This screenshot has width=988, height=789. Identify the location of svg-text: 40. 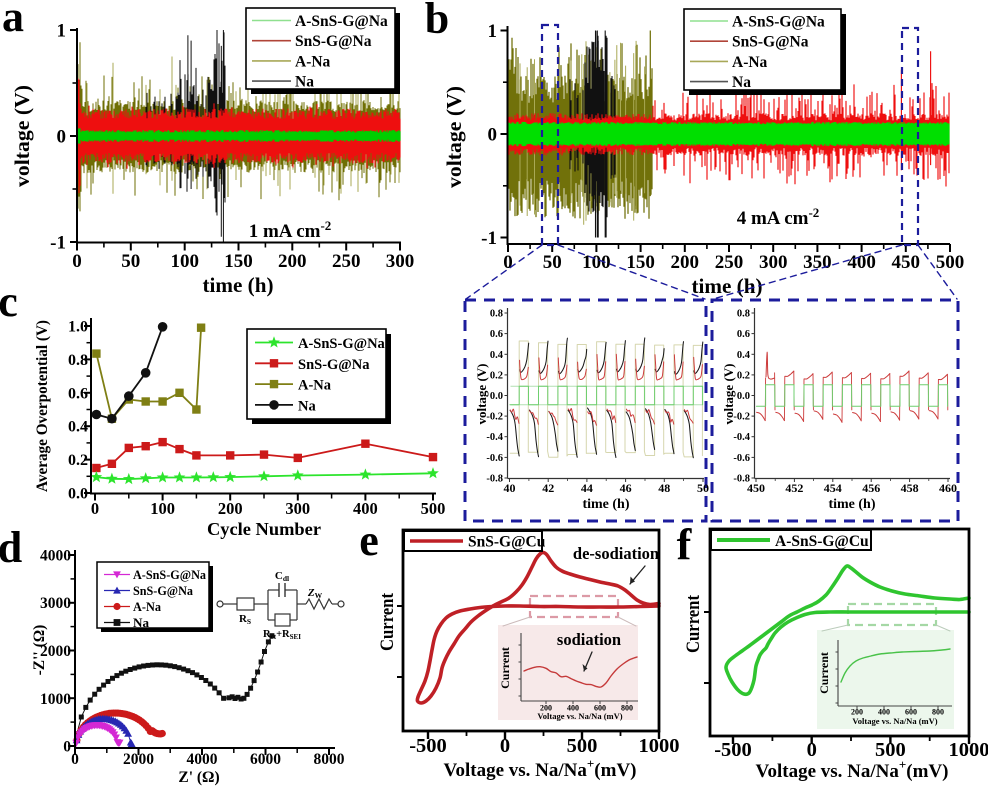
(510, 488).